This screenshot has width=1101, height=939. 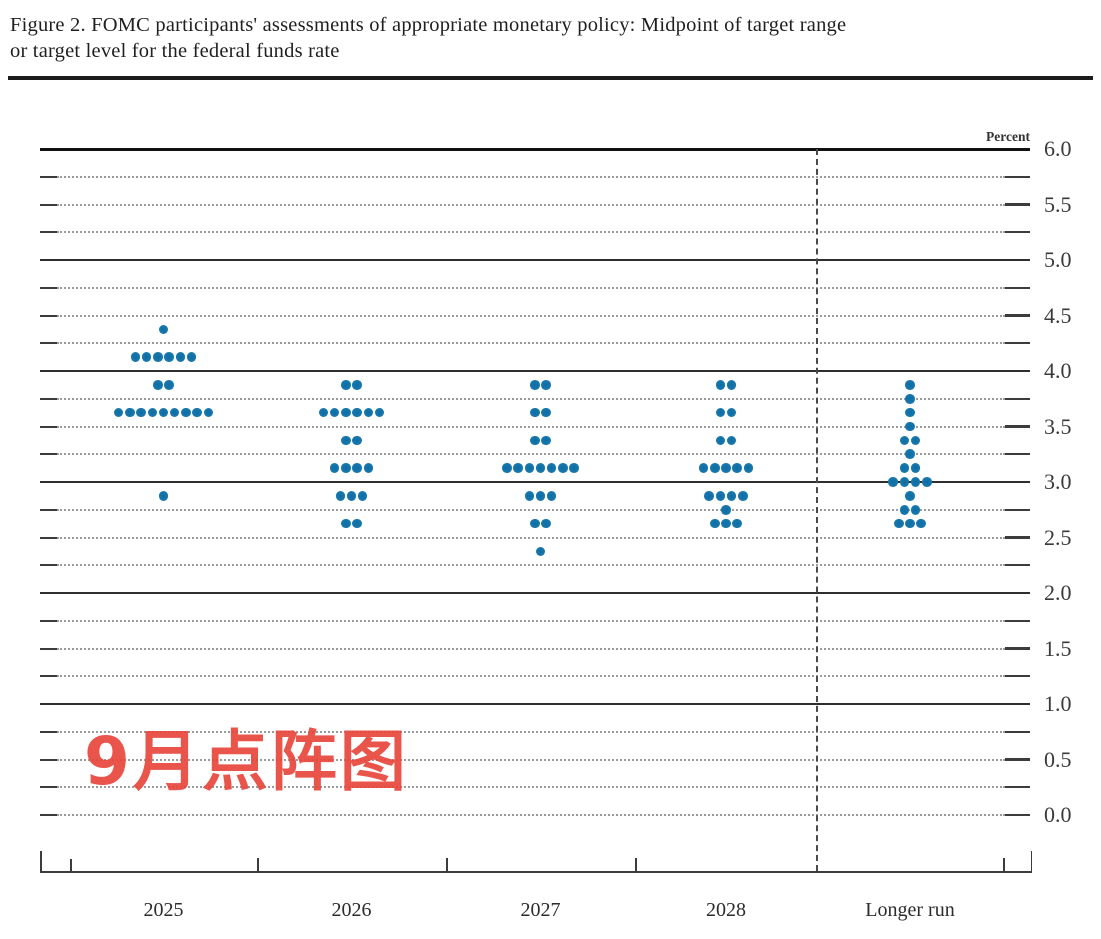 What do you see at coordinates (535, 149) in the screenshot?
I see `gridline-solid-6.00` at bounding box center [535, 149].